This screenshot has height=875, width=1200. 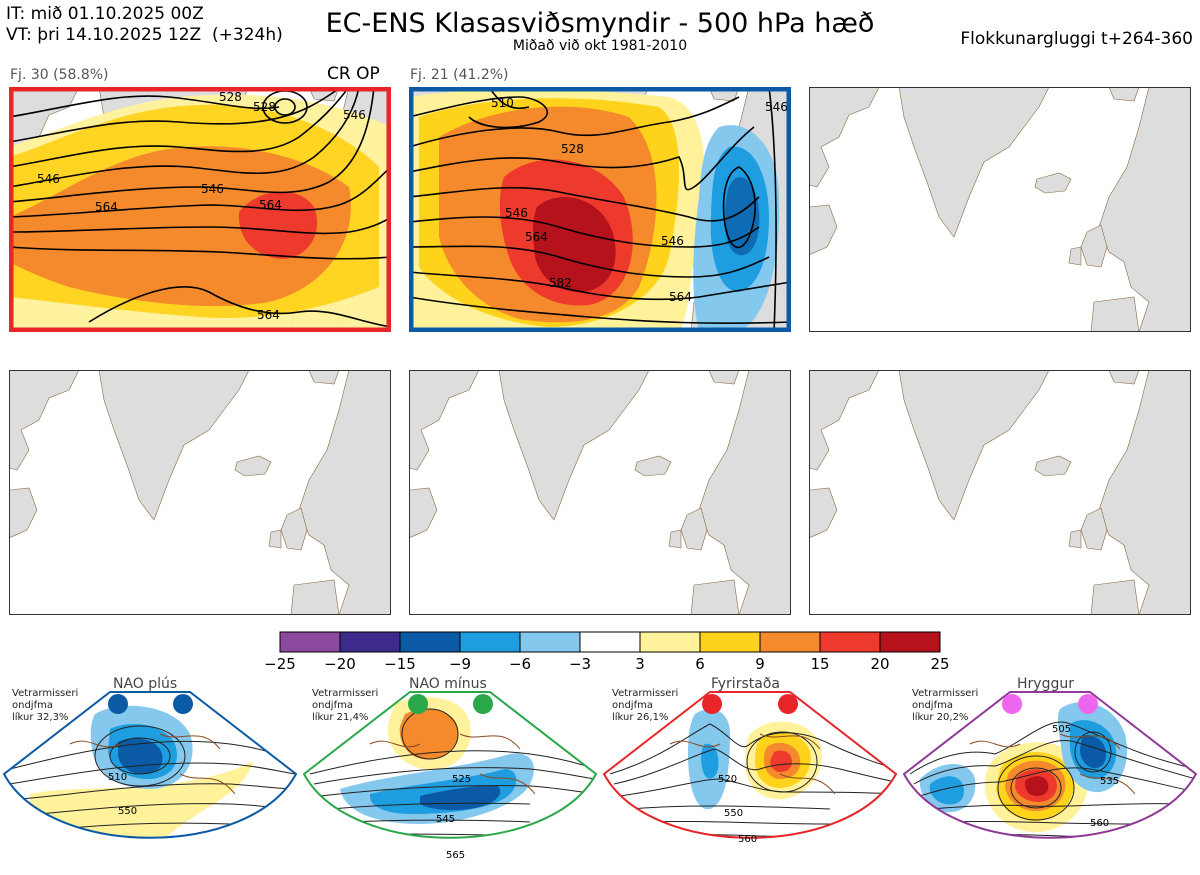 What do you see at coordinates (760, 664) in the screenshot?
I see `colorbar-tick-label: 9` at bounding box center [760, 664].